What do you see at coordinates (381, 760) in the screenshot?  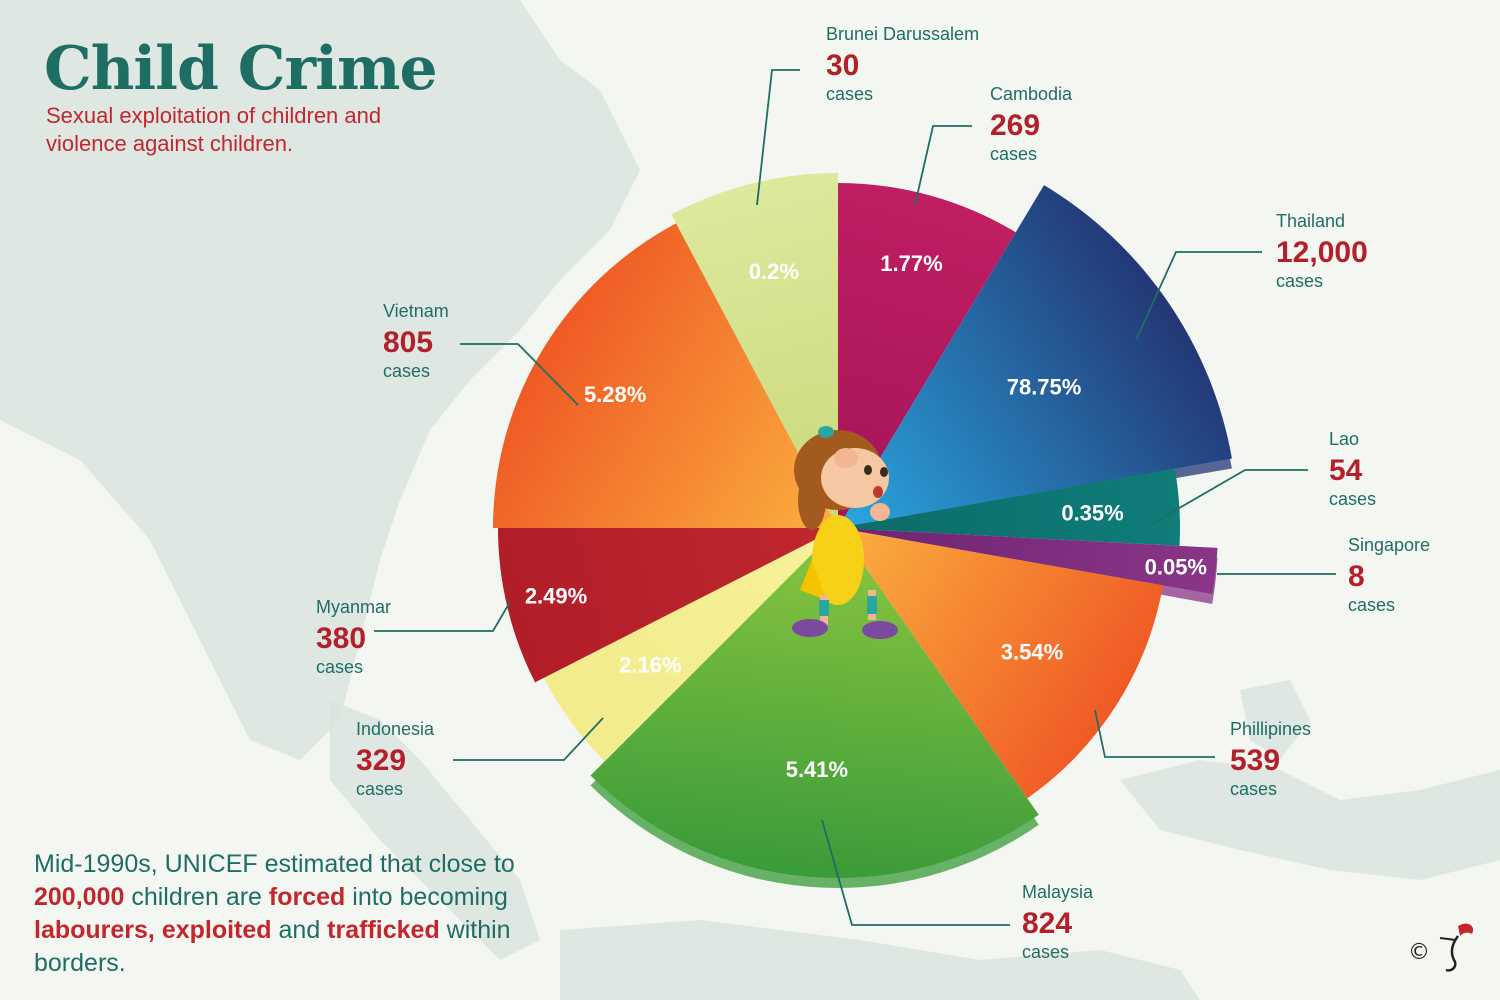 I see `count-label: 329` at bounding box center [381, 760].